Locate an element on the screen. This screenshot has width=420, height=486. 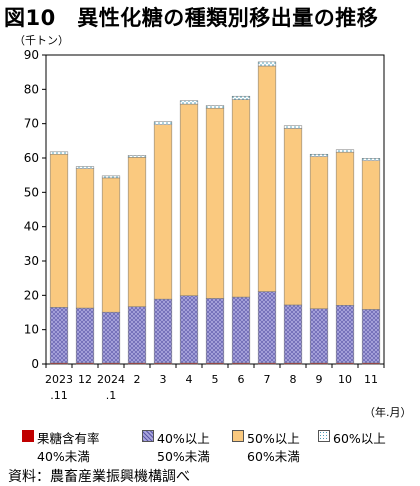
x-tick-label: .11 is located at coordinates (59, 395).